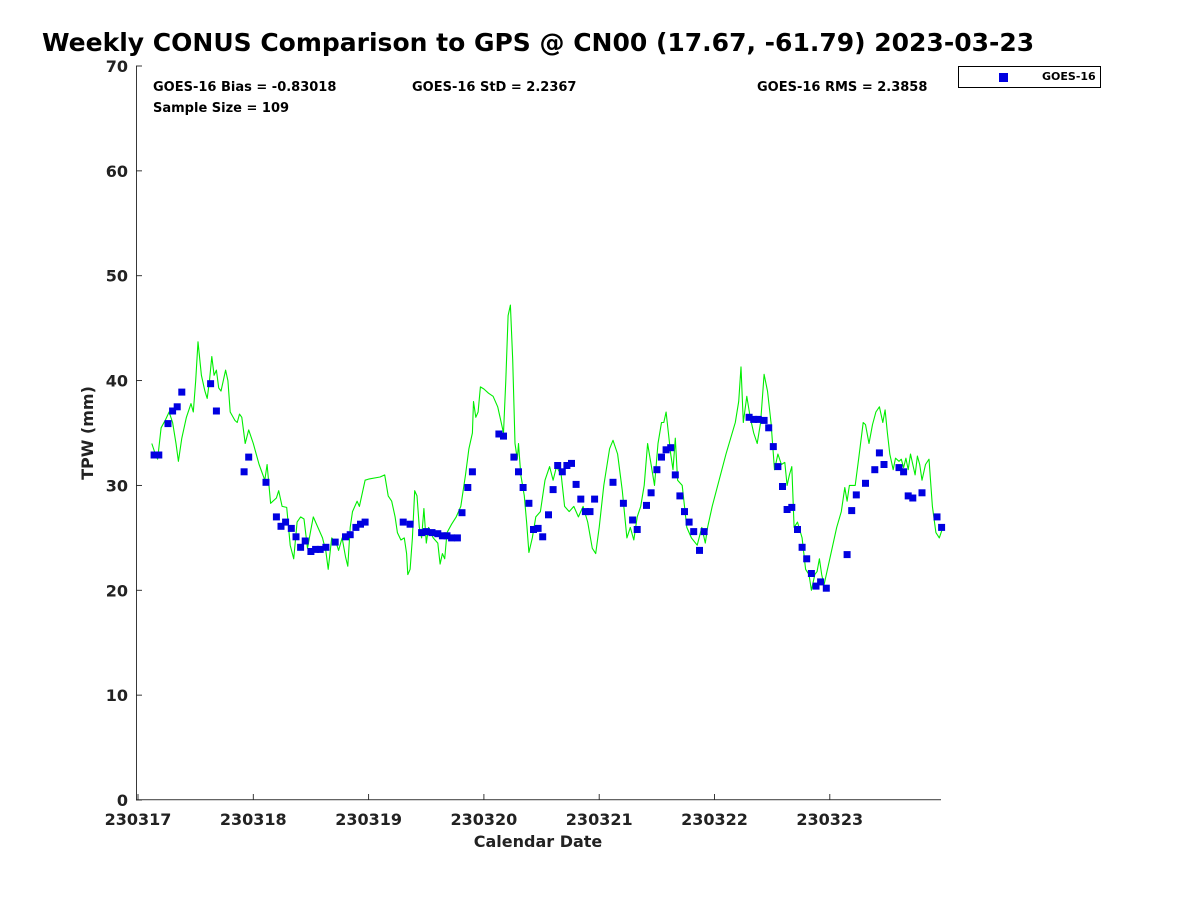  What do you see at coordinates (221, 108) in the screenshot?
I see `sample-size-stat: Sample Size = 109` at bounding box center [221, 108].